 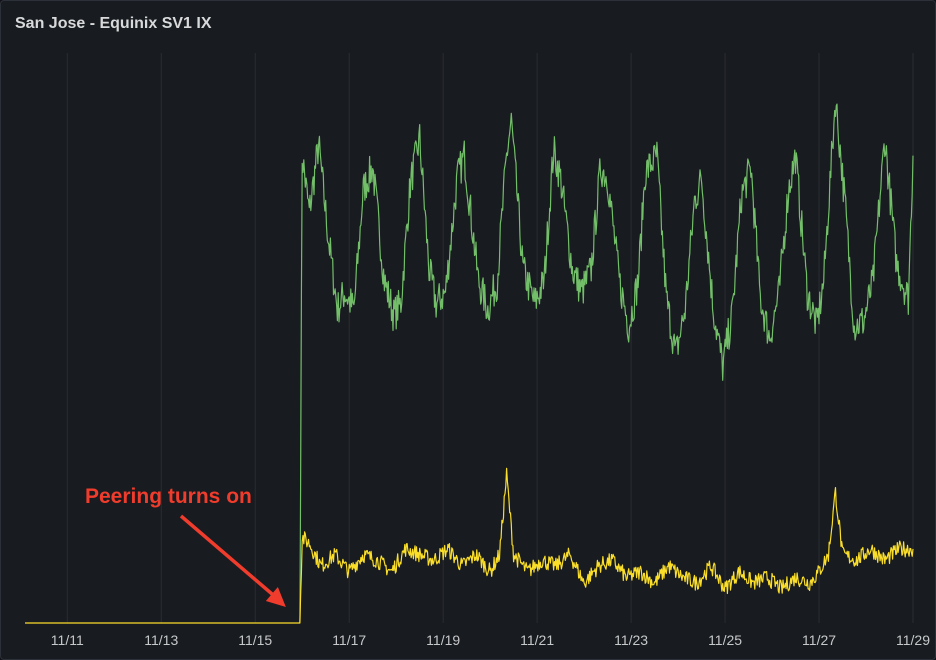 What do you see at coordinates (725, 640) in the screenshot?
I see `x-tick-label: 11/25` at bounding box center [725, 640].